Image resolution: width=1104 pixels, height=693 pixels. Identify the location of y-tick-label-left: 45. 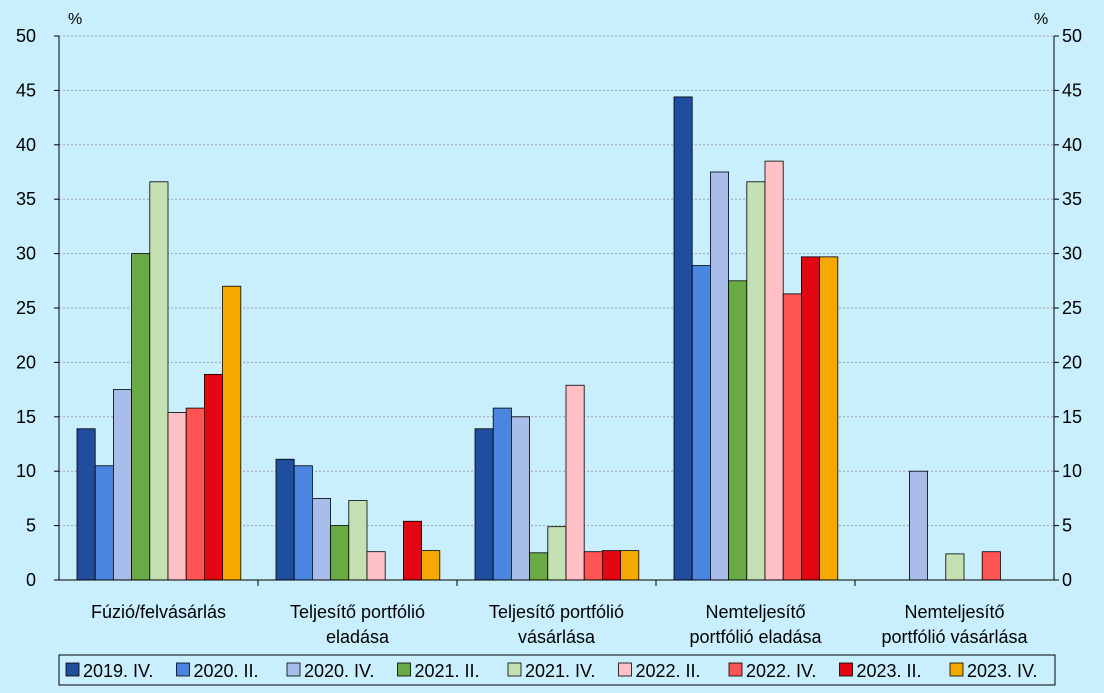
(26, 90).